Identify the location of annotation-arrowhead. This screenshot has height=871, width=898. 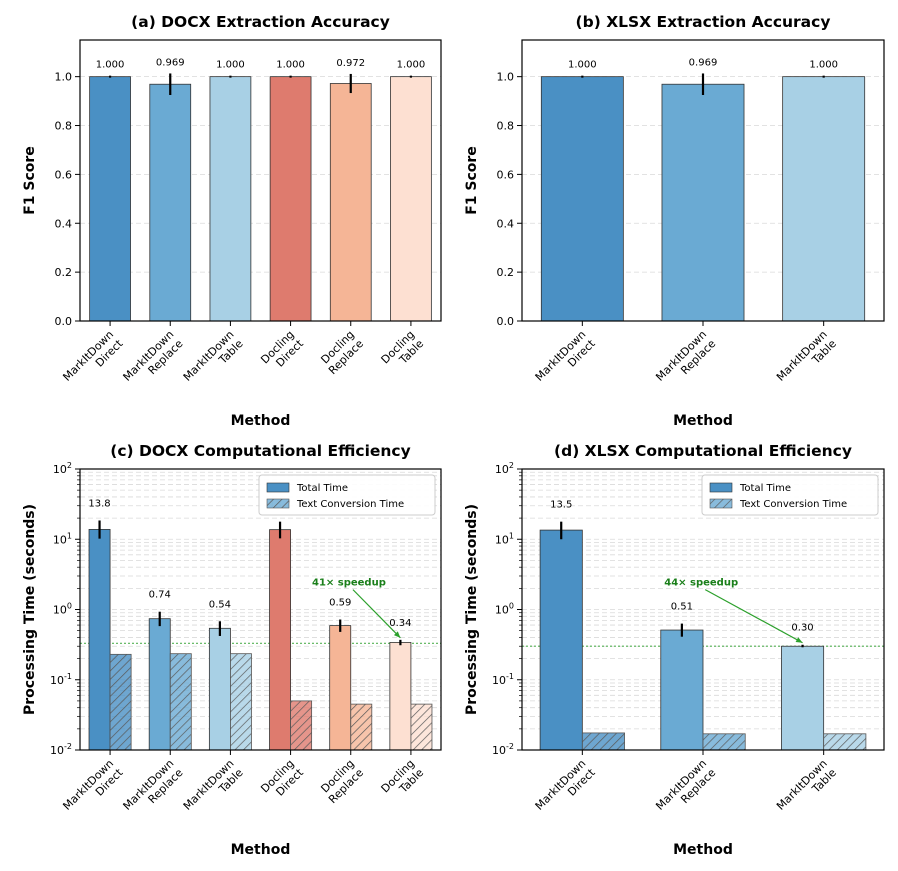
(397, 634).